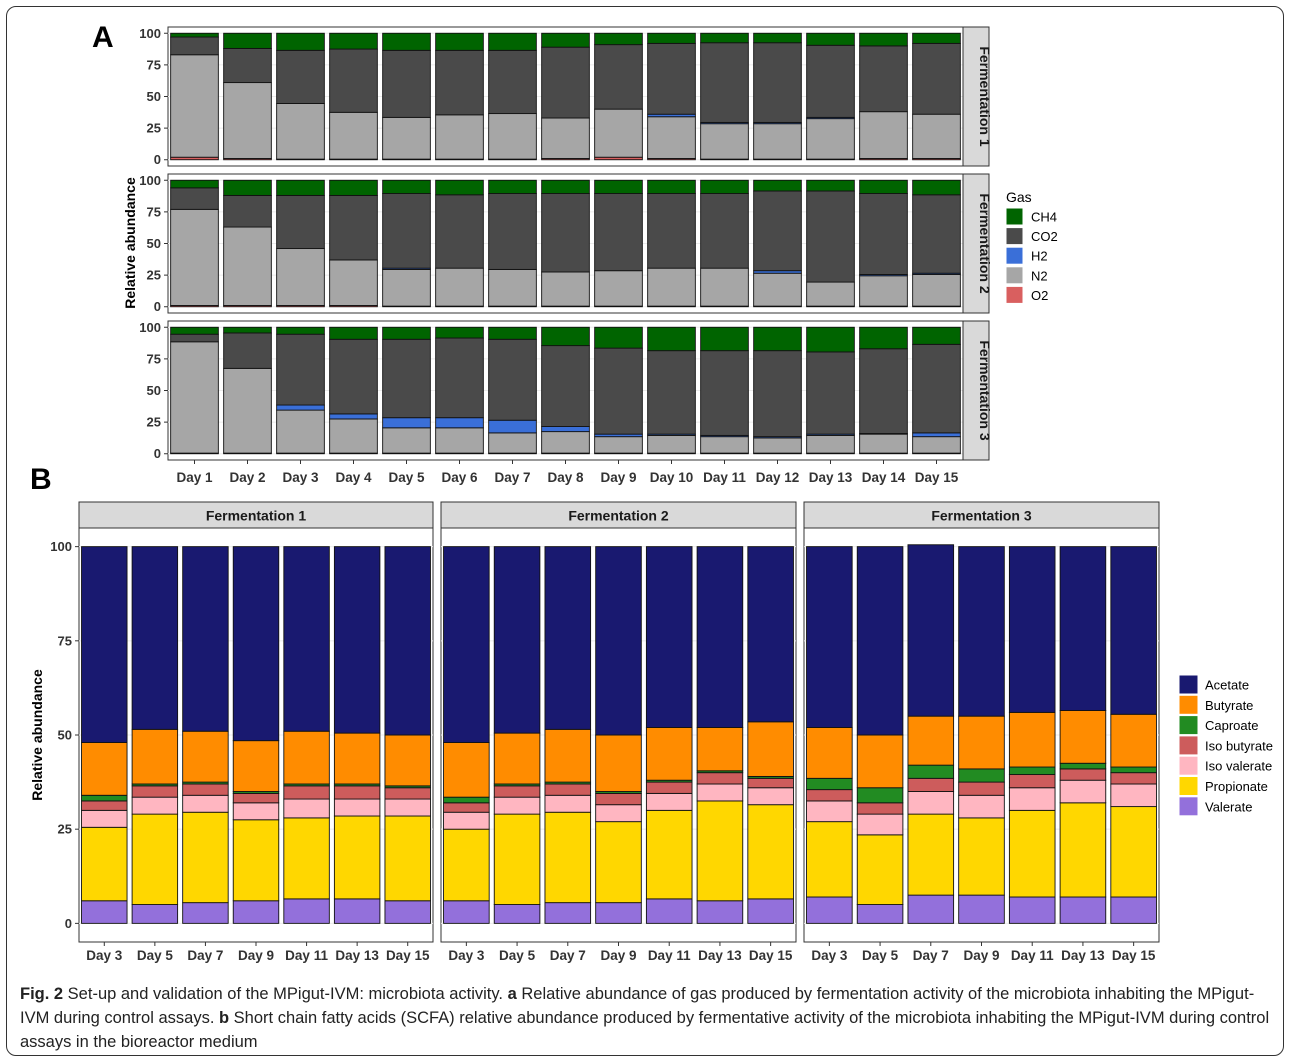  Describe the element at coordinates (1229, 705) in the screenshot. I see `panel-b-legend-label: Butyrate` at that location.